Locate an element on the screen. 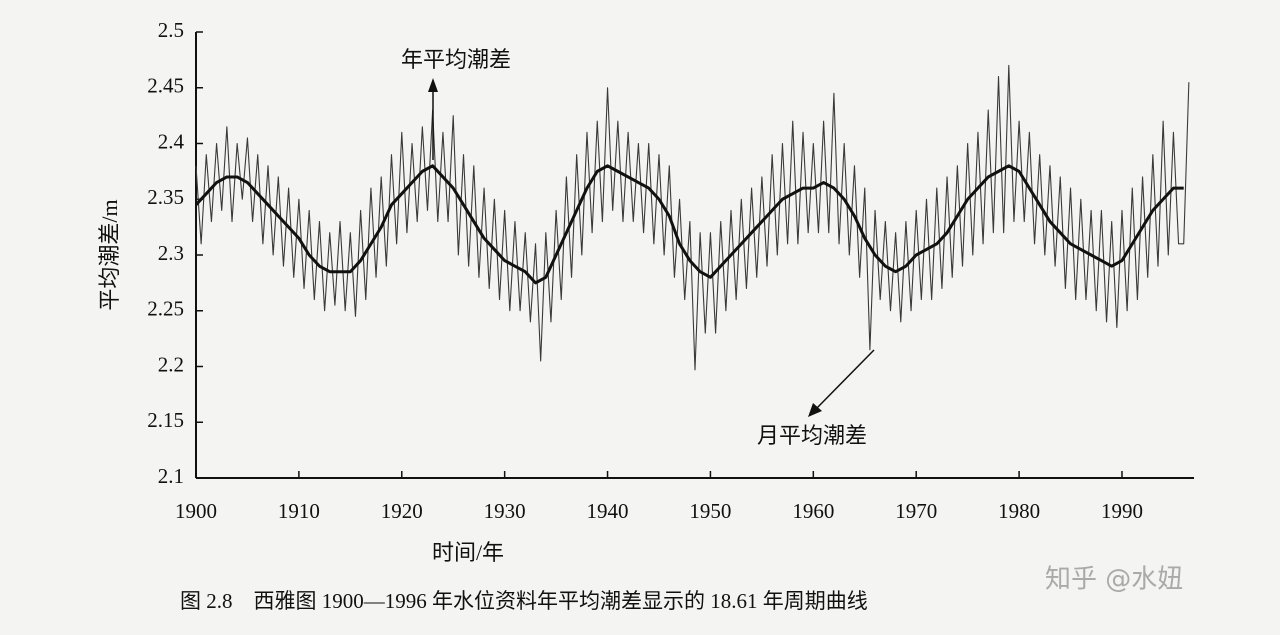 The width and height of the screenshot is (1280, 635). y-tick-label: 2.5 is located at coordinates (171, 30).